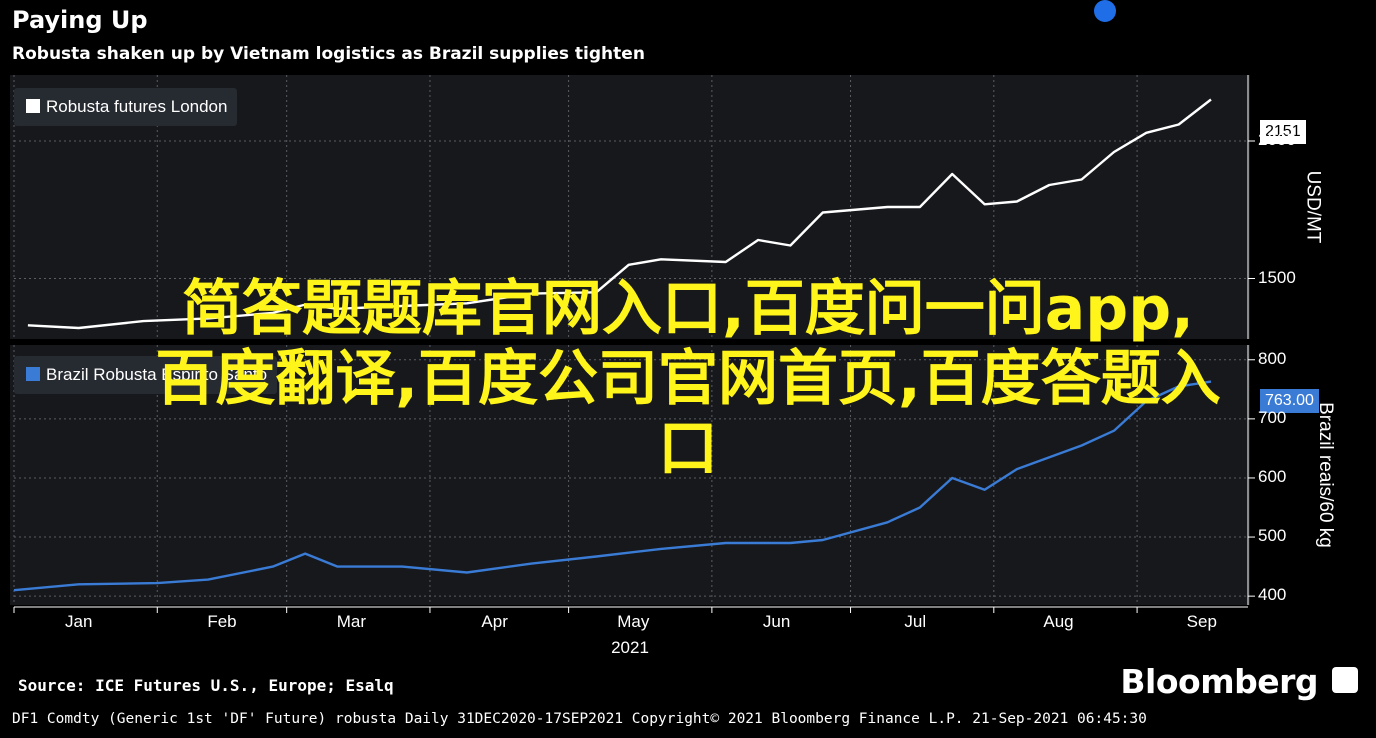  Describe the element at coordinates (78, 621) in the screenshot. I see `x-tick-label: Jan` at that location.